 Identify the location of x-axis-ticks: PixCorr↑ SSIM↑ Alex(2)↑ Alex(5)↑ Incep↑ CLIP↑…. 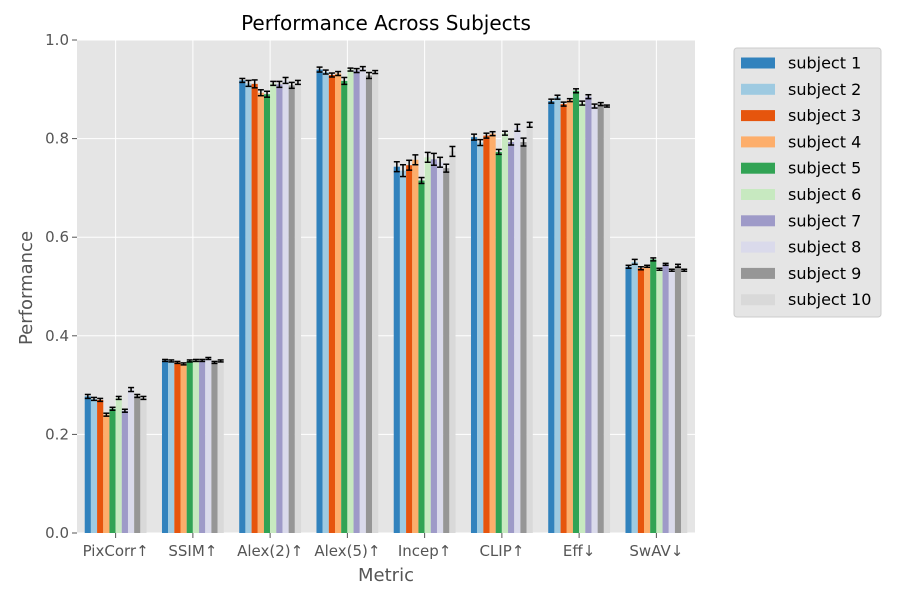
(383, 546).